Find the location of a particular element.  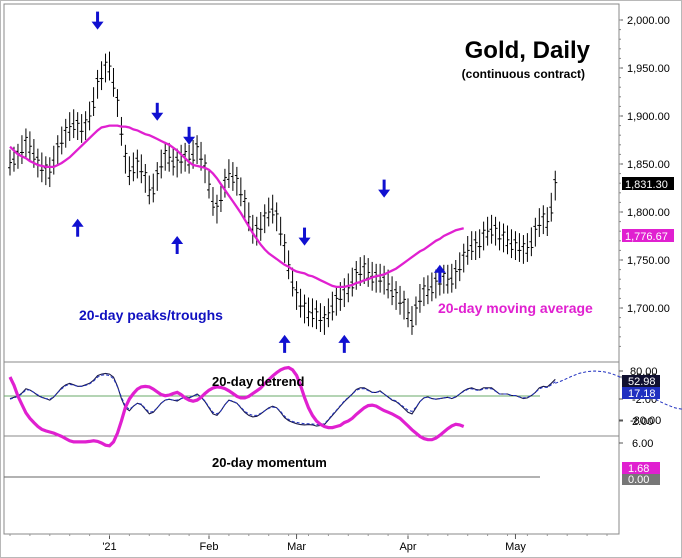

ma-value-tag is located at coordinates (648, 235).